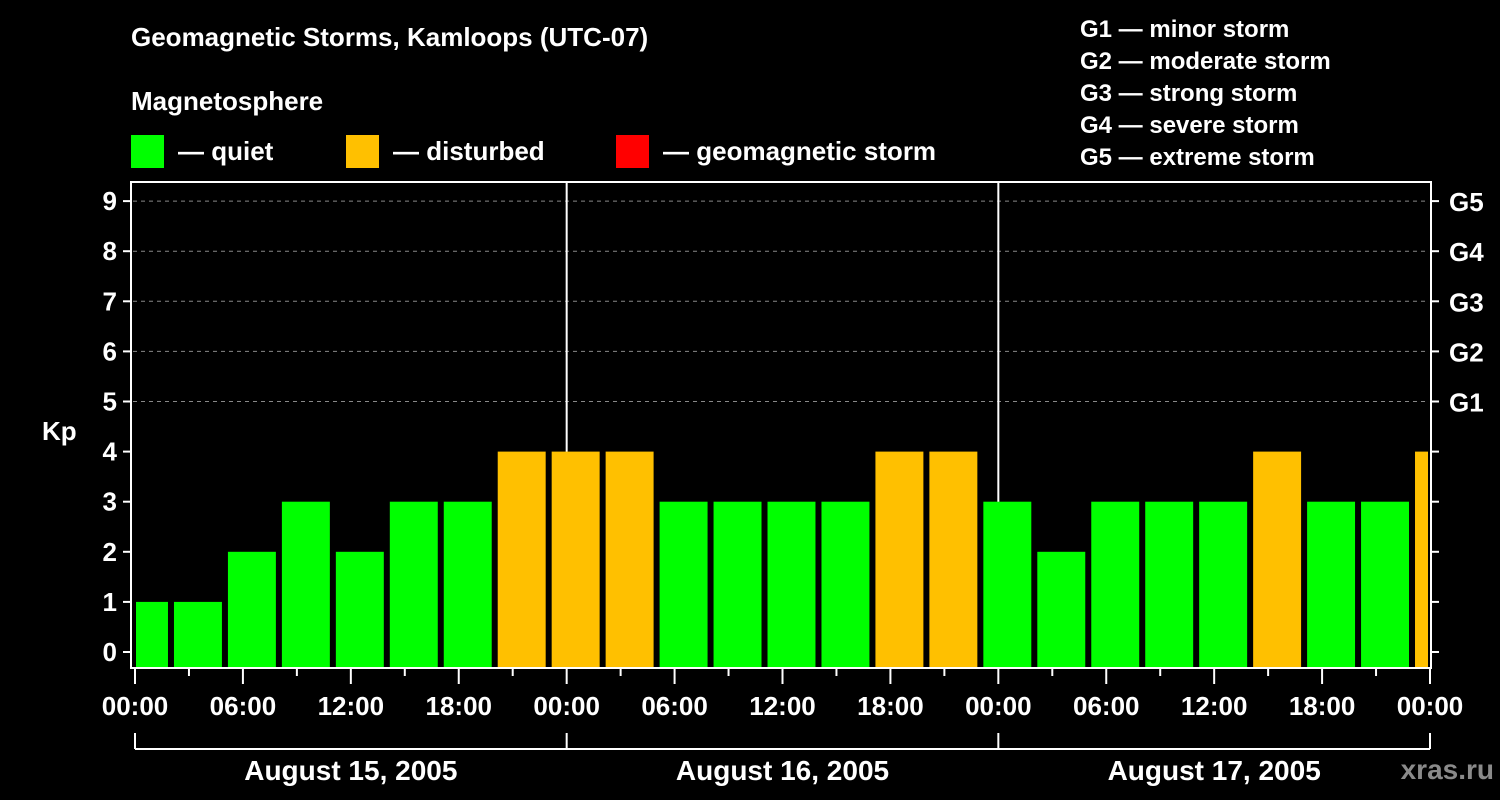 The height and width of the screenshot is (800, 1500). What do you see at coordinates (1466, 252) in the screenshot?
I see `g-tick-label: G4` at bounding box center [1466, 252].